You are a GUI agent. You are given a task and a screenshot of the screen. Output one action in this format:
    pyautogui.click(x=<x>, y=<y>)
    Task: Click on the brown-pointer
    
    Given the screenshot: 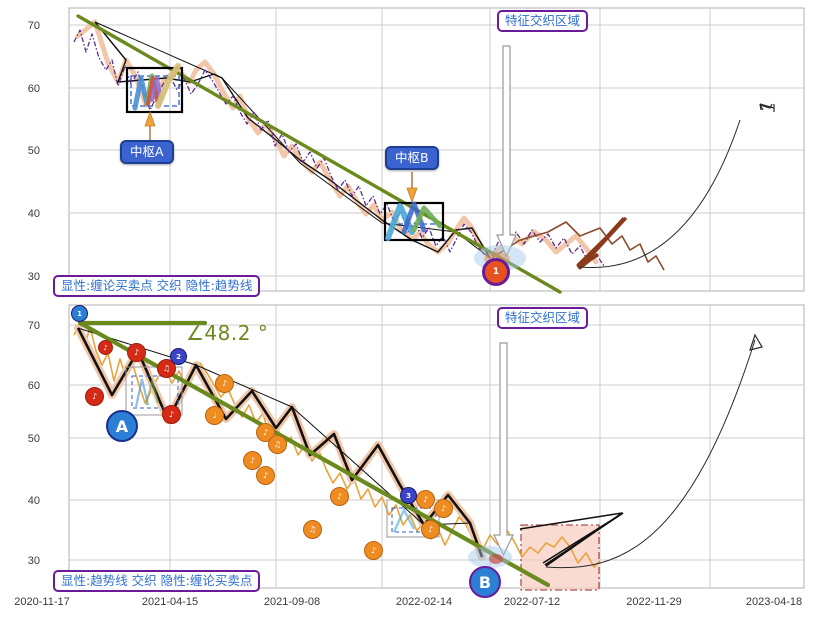 What is the action you would take?
    pyautogui.click(x=602, y=243)
    